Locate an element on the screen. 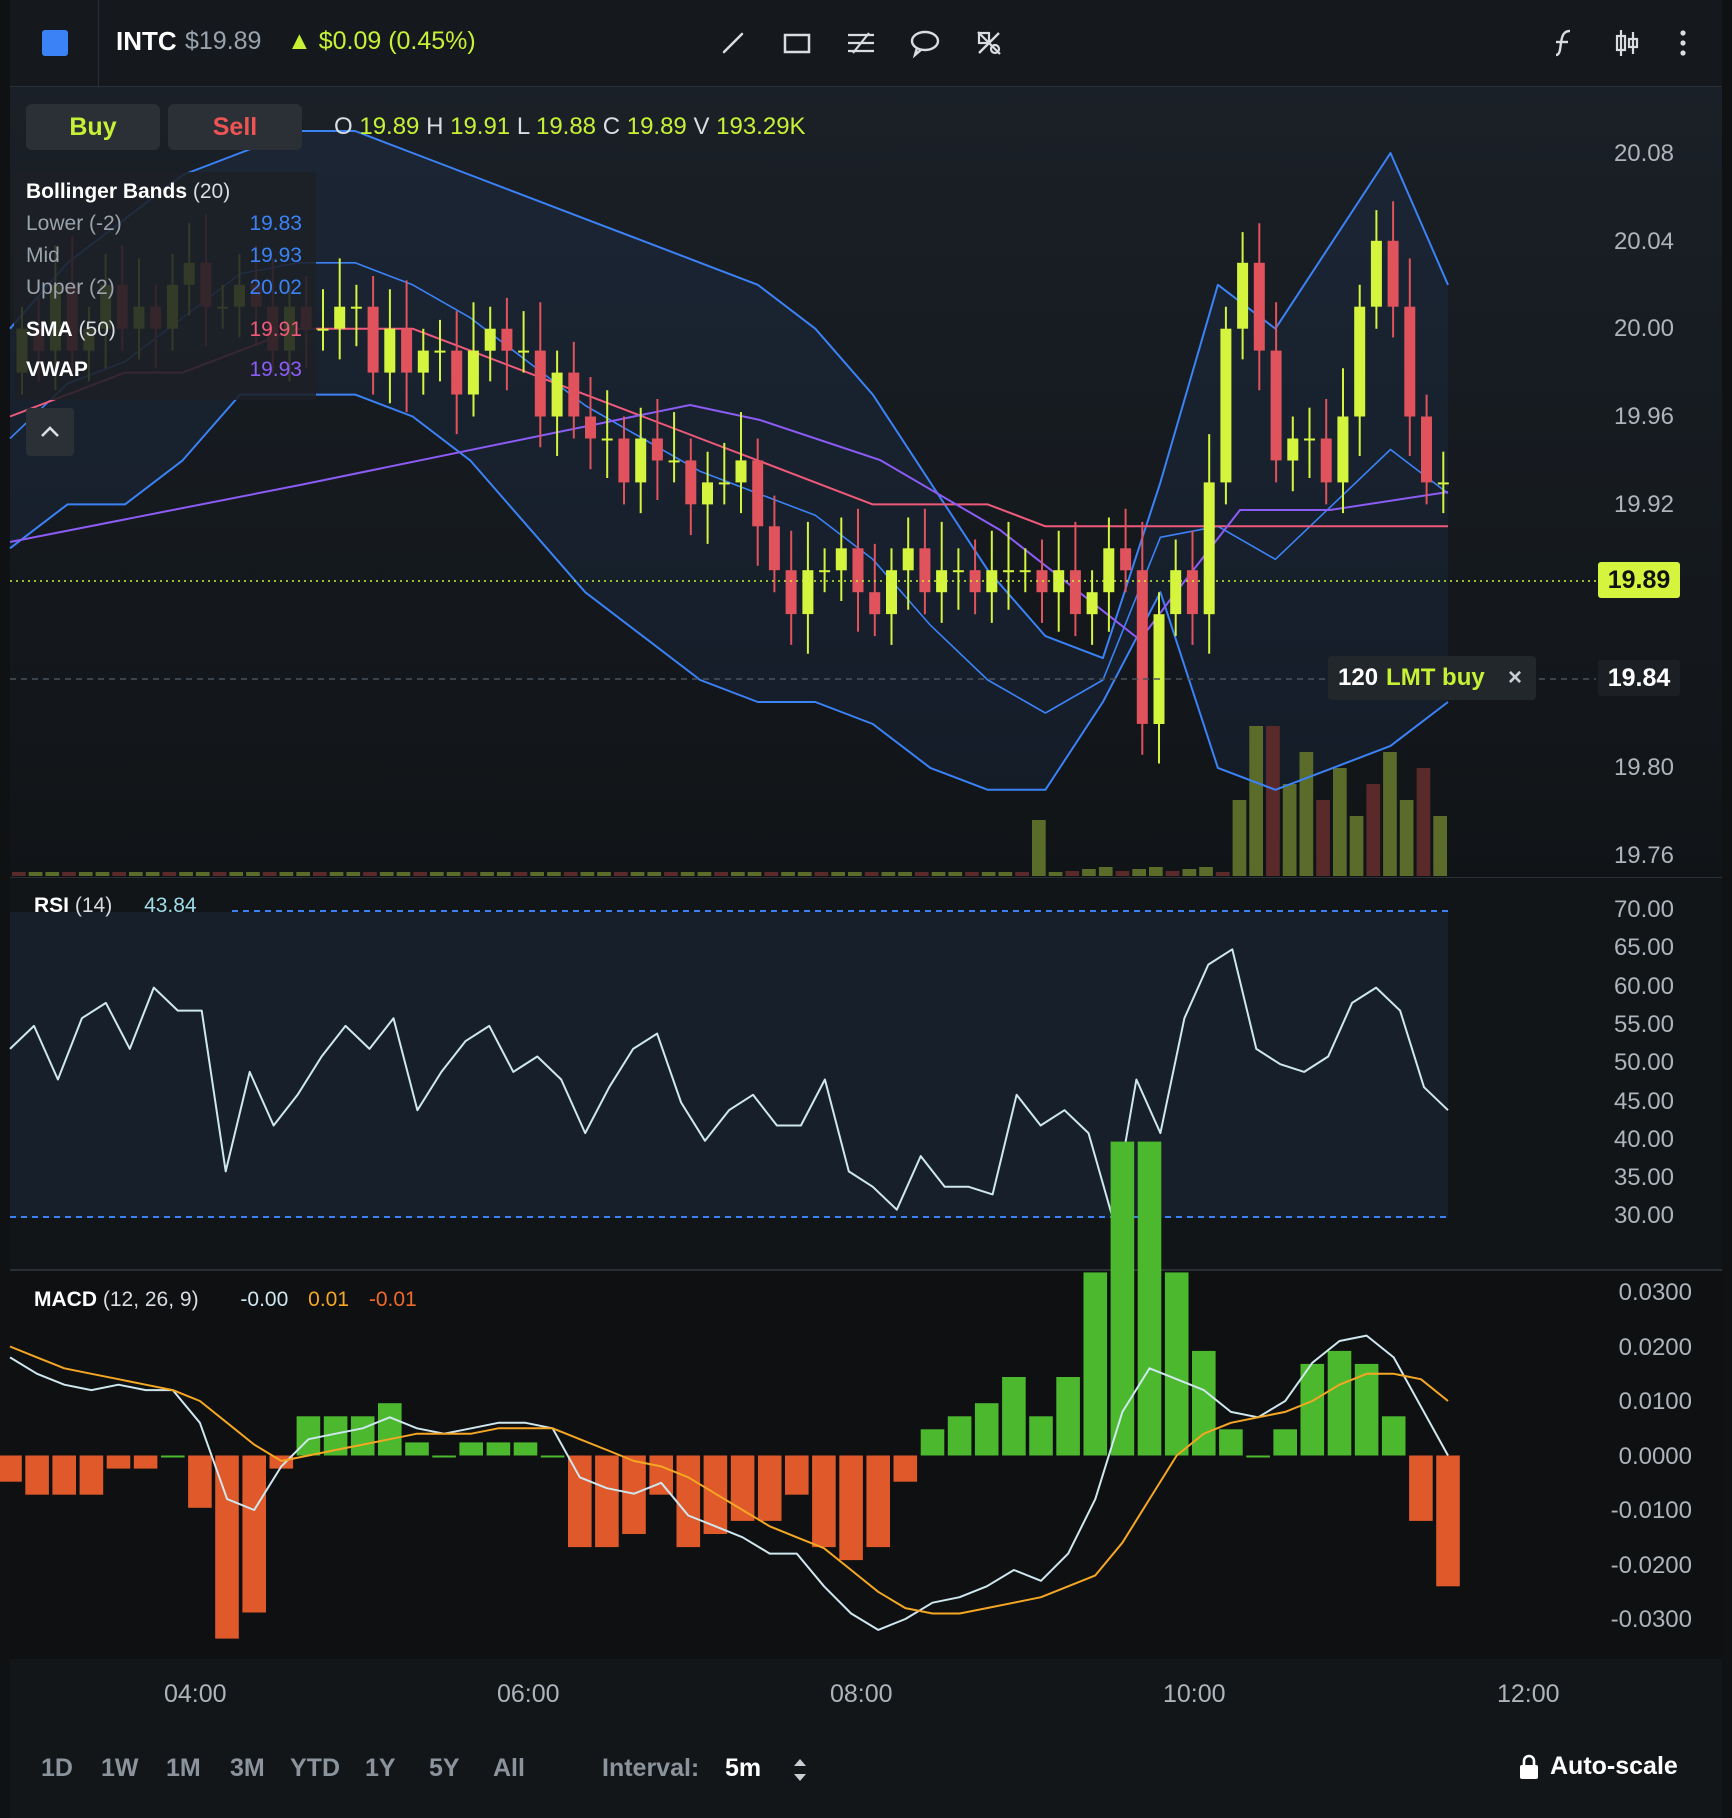 This screenshot has height=1818, width=1732. range-5y-button: 5Y is located at coordinates (444, 1768).